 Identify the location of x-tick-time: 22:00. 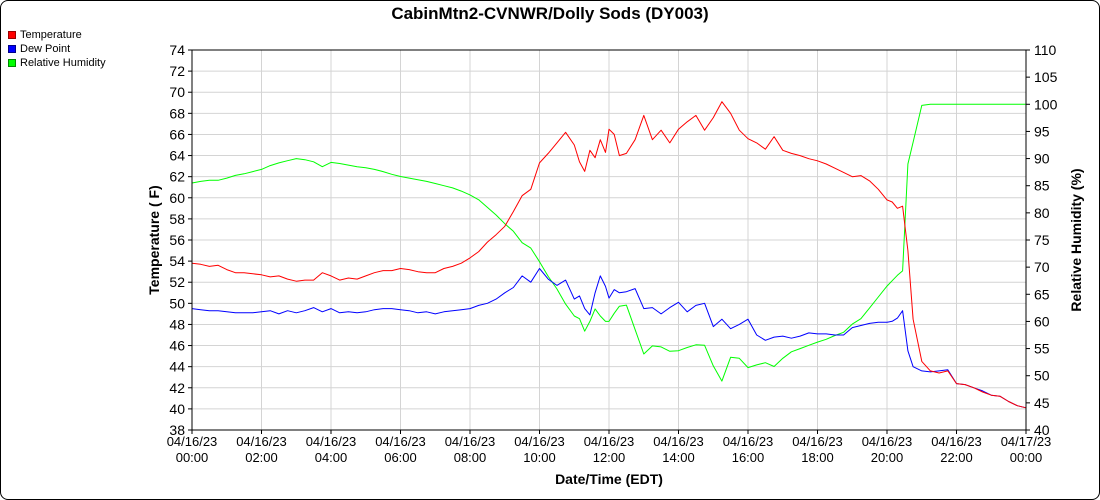
(956, 457).